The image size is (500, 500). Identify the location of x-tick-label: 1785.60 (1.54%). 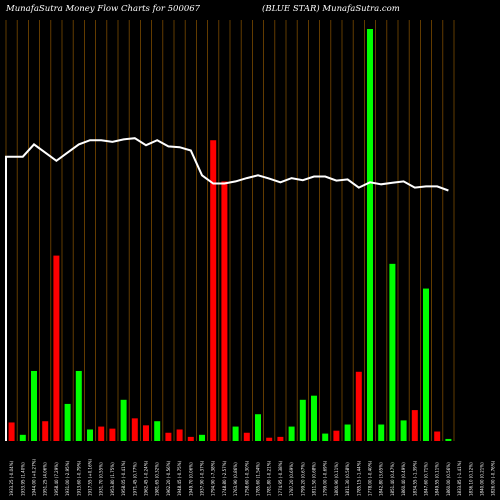
(258, 479).